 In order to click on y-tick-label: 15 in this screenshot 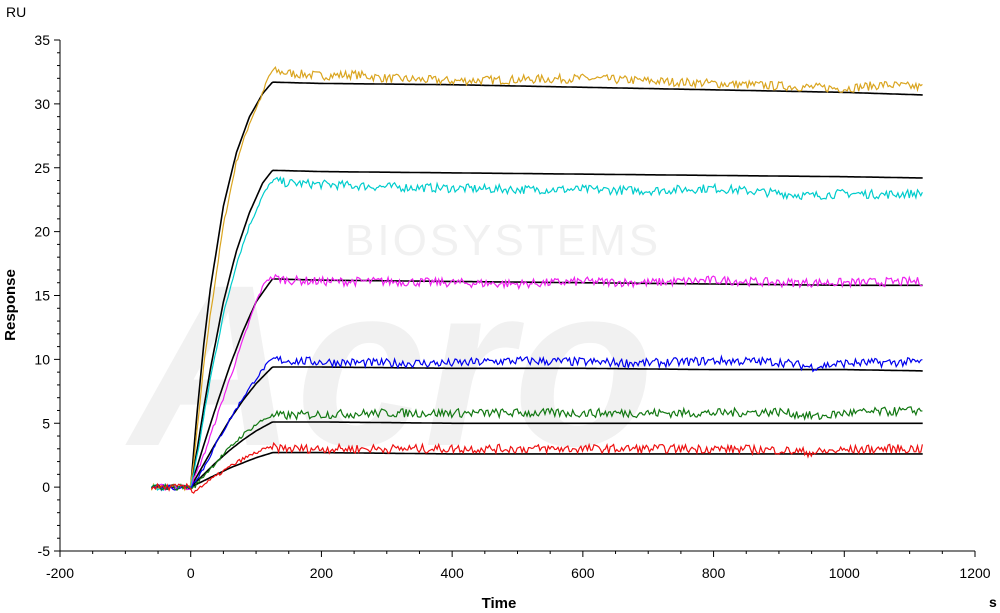, I will do `click(42, 296)`.